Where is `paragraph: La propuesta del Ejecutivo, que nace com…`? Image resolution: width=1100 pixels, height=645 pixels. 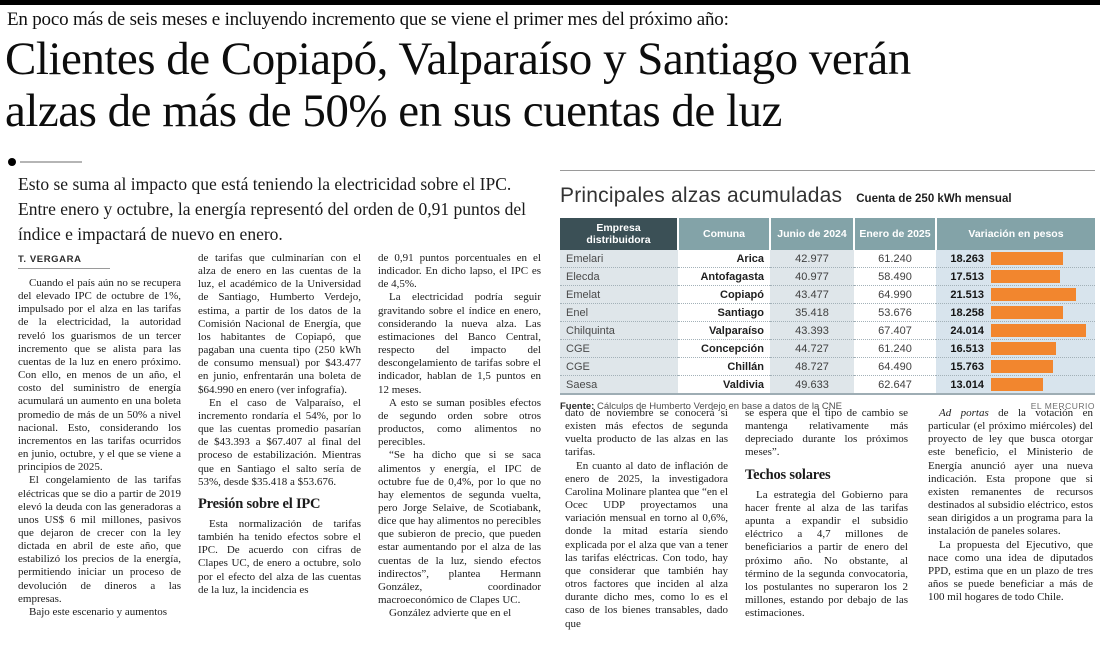 paragraph: La propuesta del Ejecutivo, que nace com… is located at coordinates (1010, 571).